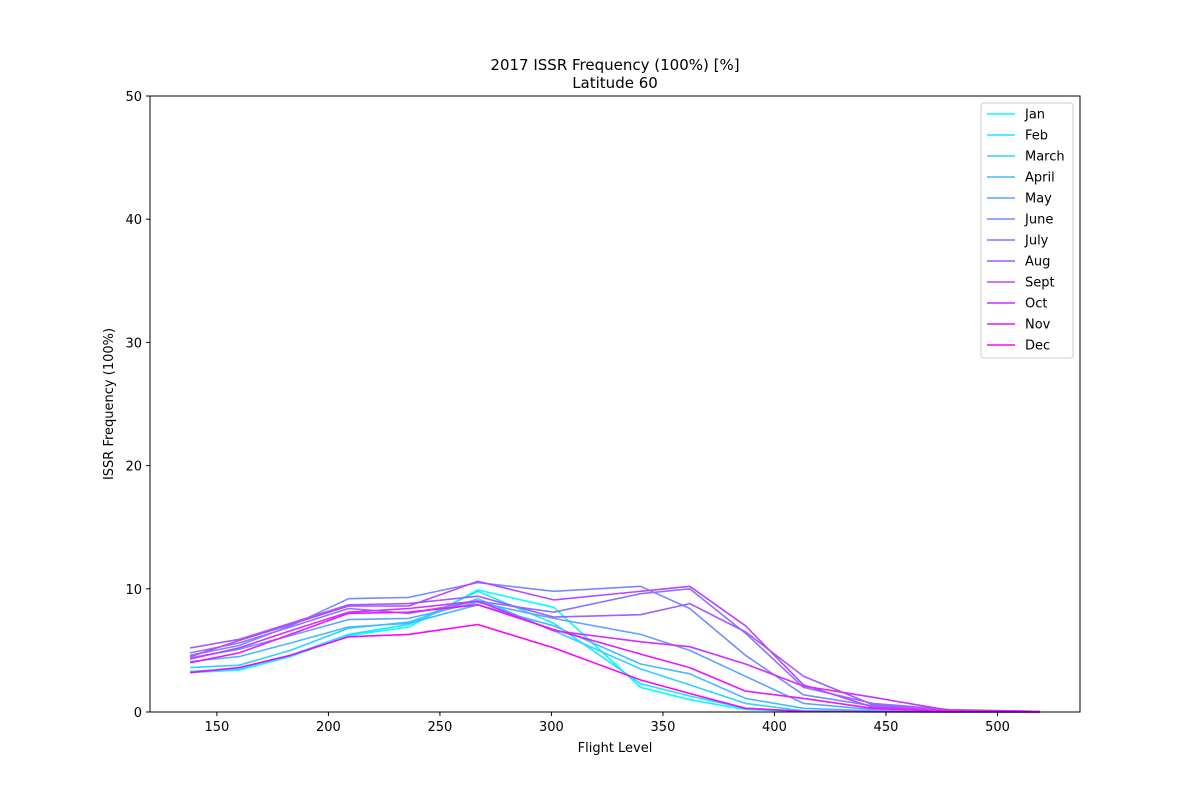 The width and height of the screenshot is (1200, 800). Describe the element at coordinates (133, 590) in the screenshot. I see `y-tick-label: 10` at that location.